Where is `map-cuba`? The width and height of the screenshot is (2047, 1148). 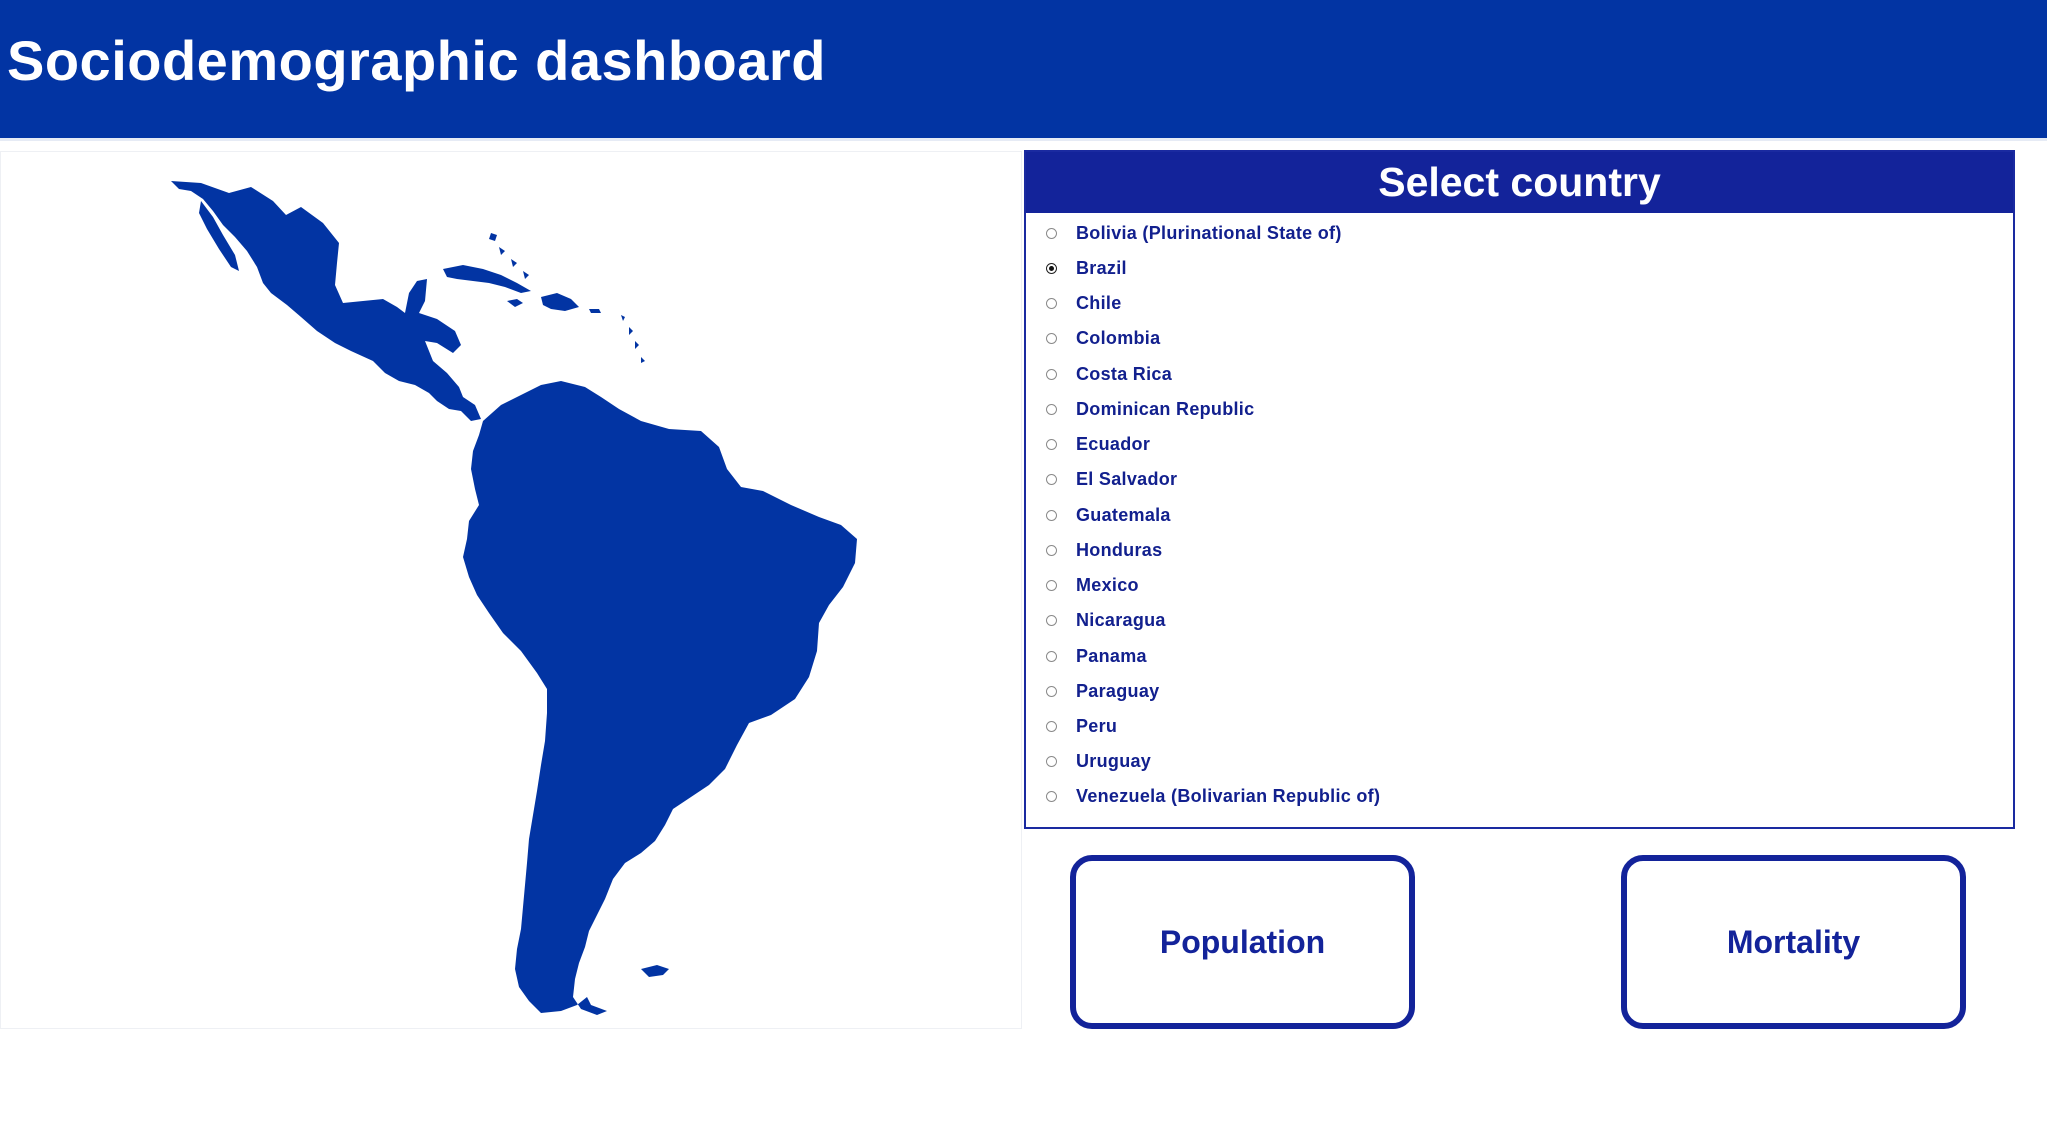
map-cuba is located at coordinates (487, 279).